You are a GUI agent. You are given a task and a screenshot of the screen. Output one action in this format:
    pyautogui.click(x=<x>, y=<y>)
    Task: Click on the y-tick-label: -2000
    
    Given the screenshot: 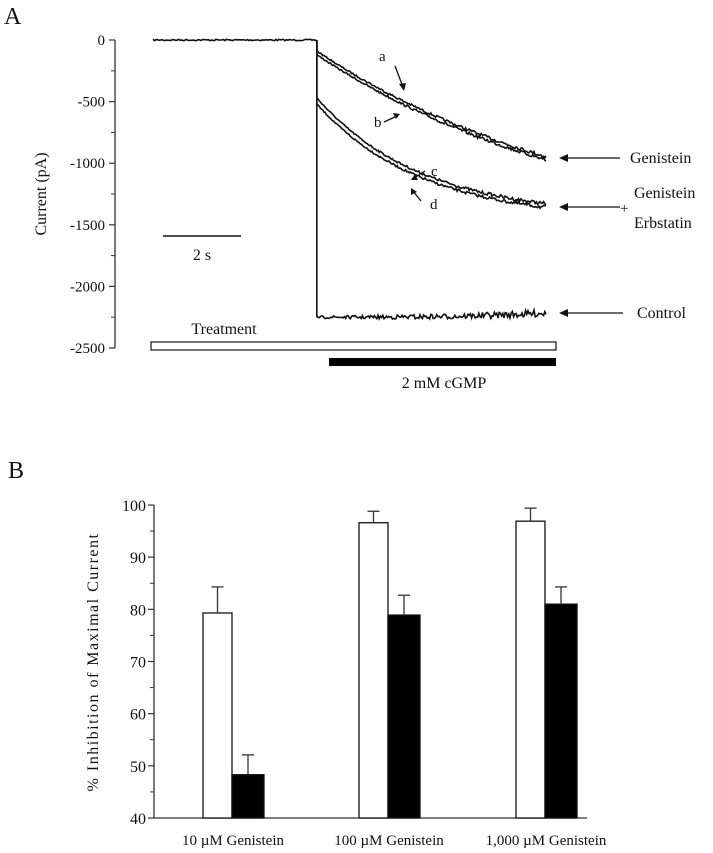 What is the action you would take?
    pyautogui.click(x=87, y=287)
    